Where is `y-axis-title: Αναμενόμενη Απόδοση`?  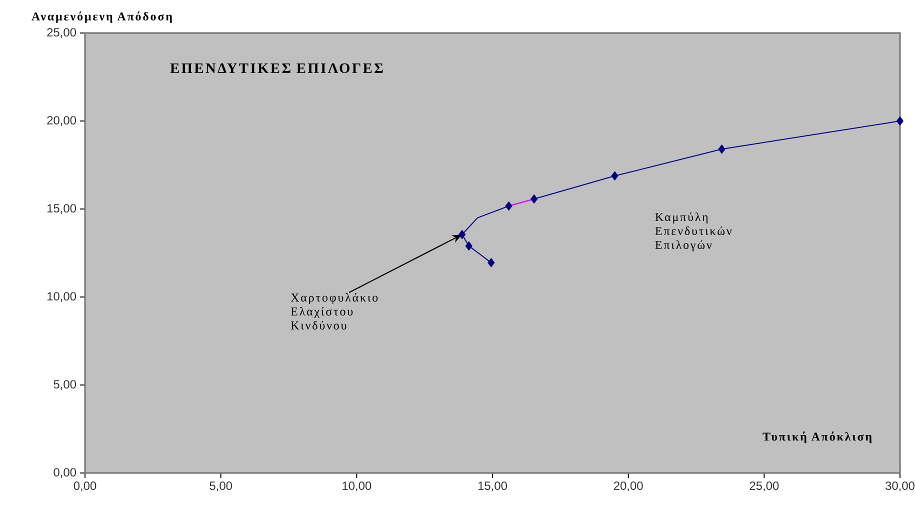 y-axis-title: Αναμενόμενη Απόδοση is located at coordinates (102, 17).